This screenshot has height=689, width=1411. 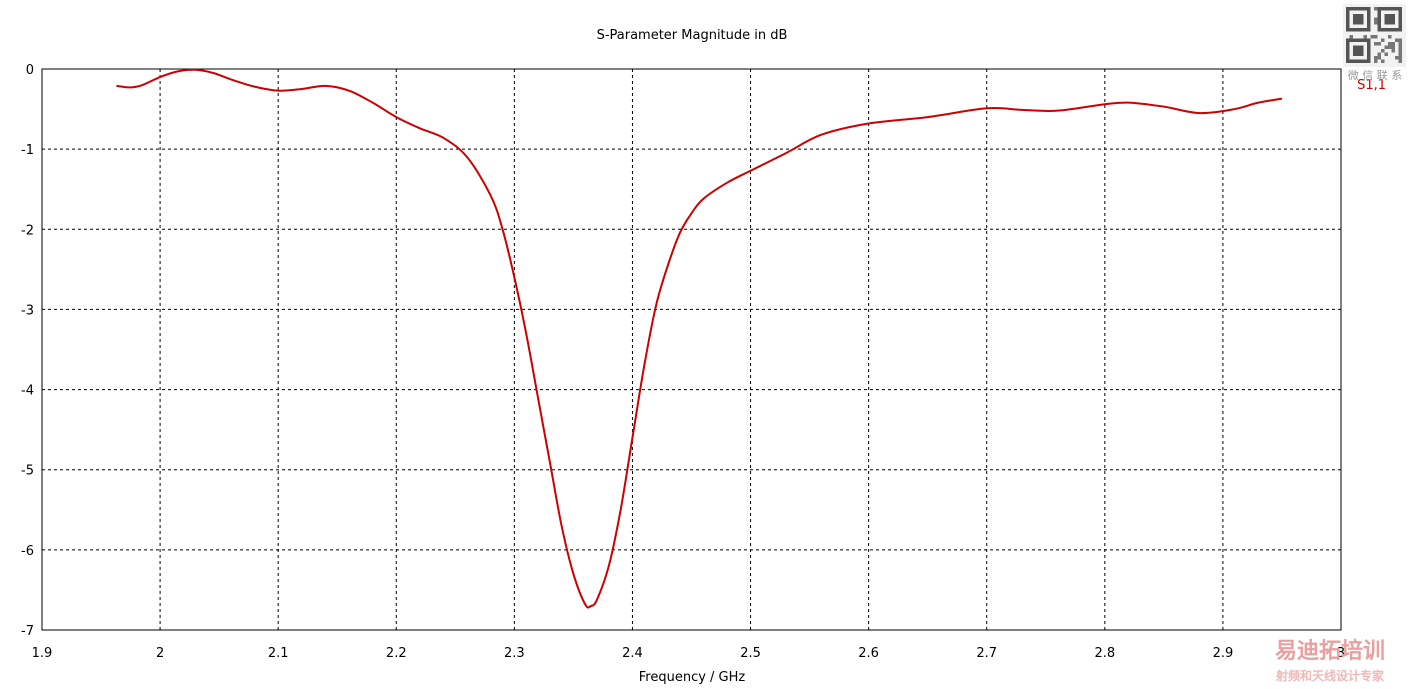 What do you see at coordinates (750, 653) in the screenshot?
I see `x-tick-label: 2.5` at bounding box center [750, 653].